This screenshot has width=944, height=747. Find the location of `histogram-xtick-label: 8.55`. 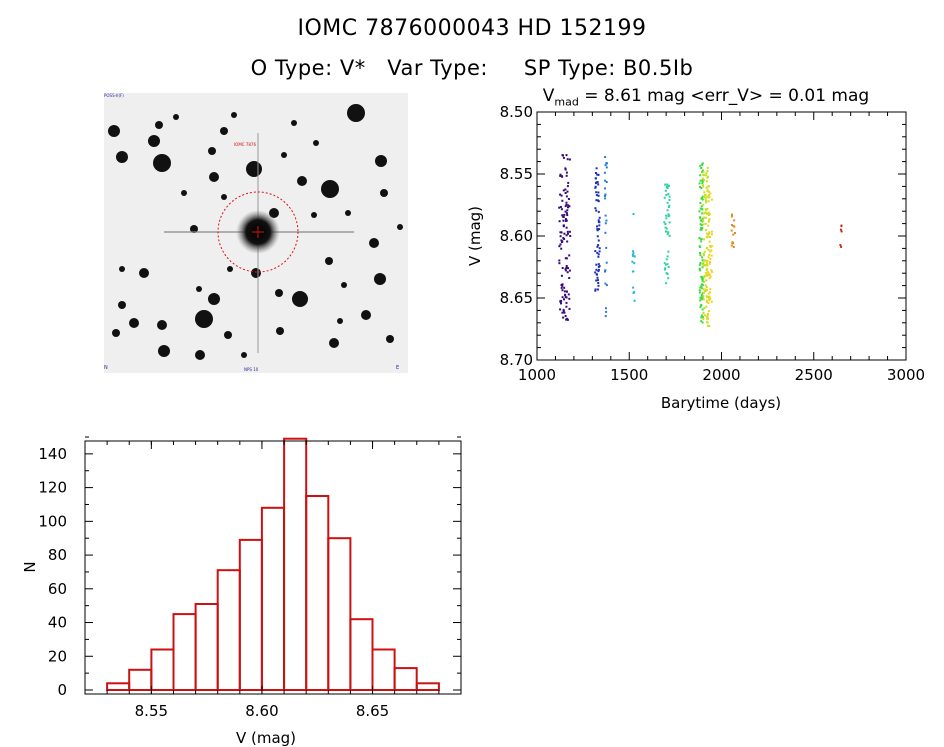

histogram-xtick-label: 8.55 is located at coordinates (151, 711).